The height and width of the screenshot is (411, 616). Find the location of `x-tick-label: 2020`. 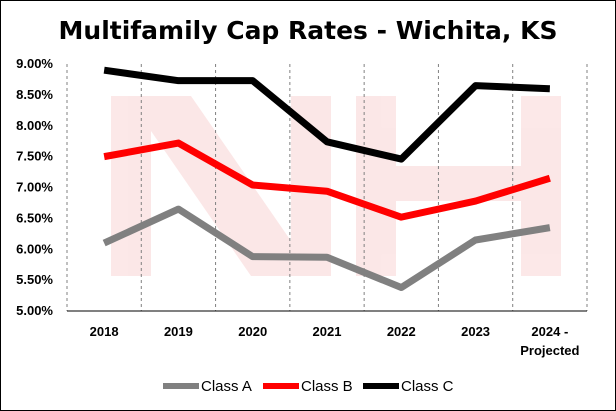

x-tick-label: 2020 is located at coordinates (252, 331).